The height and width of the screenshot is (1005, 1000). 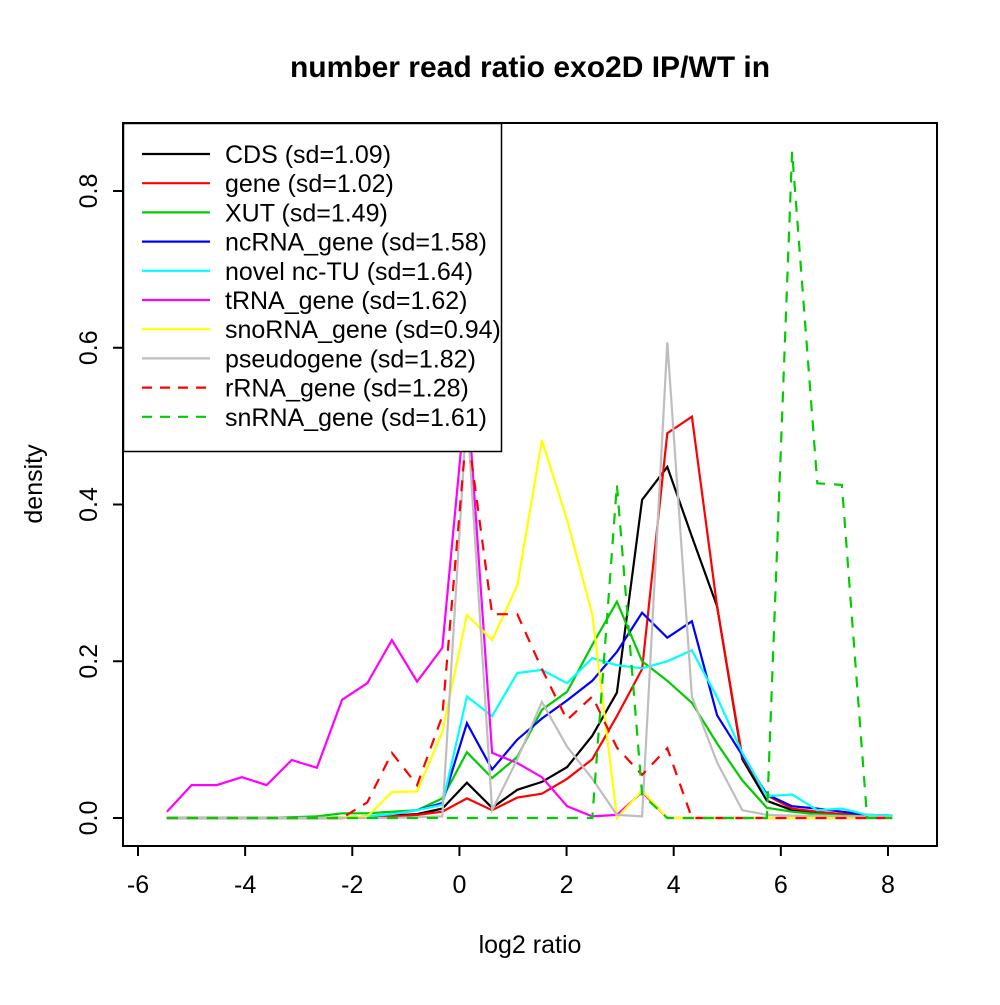 I want to click on y-tick-label: 0.0, so click(x=89, y=818).